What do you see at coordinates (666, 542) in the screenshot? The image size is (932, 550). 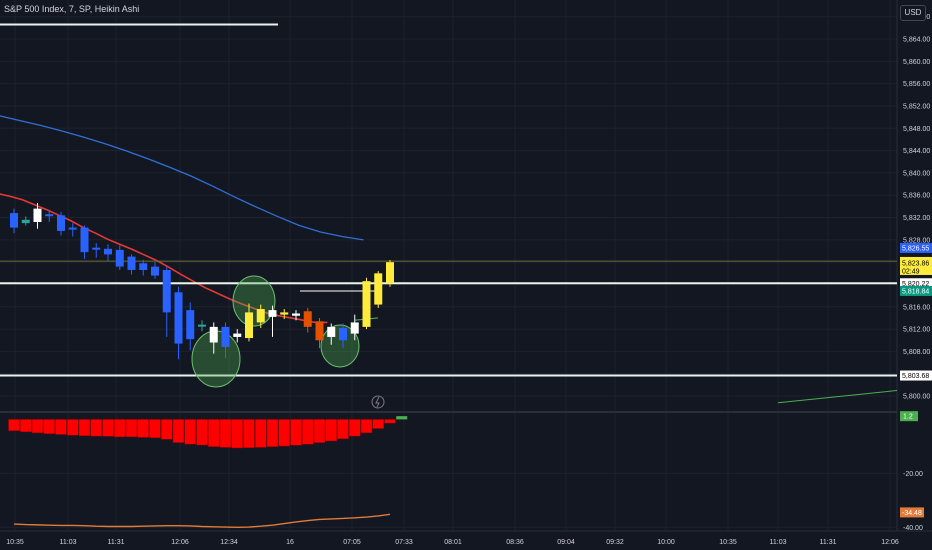 I see `time-tick-label: 10:00` at bounding box center [666, 542].